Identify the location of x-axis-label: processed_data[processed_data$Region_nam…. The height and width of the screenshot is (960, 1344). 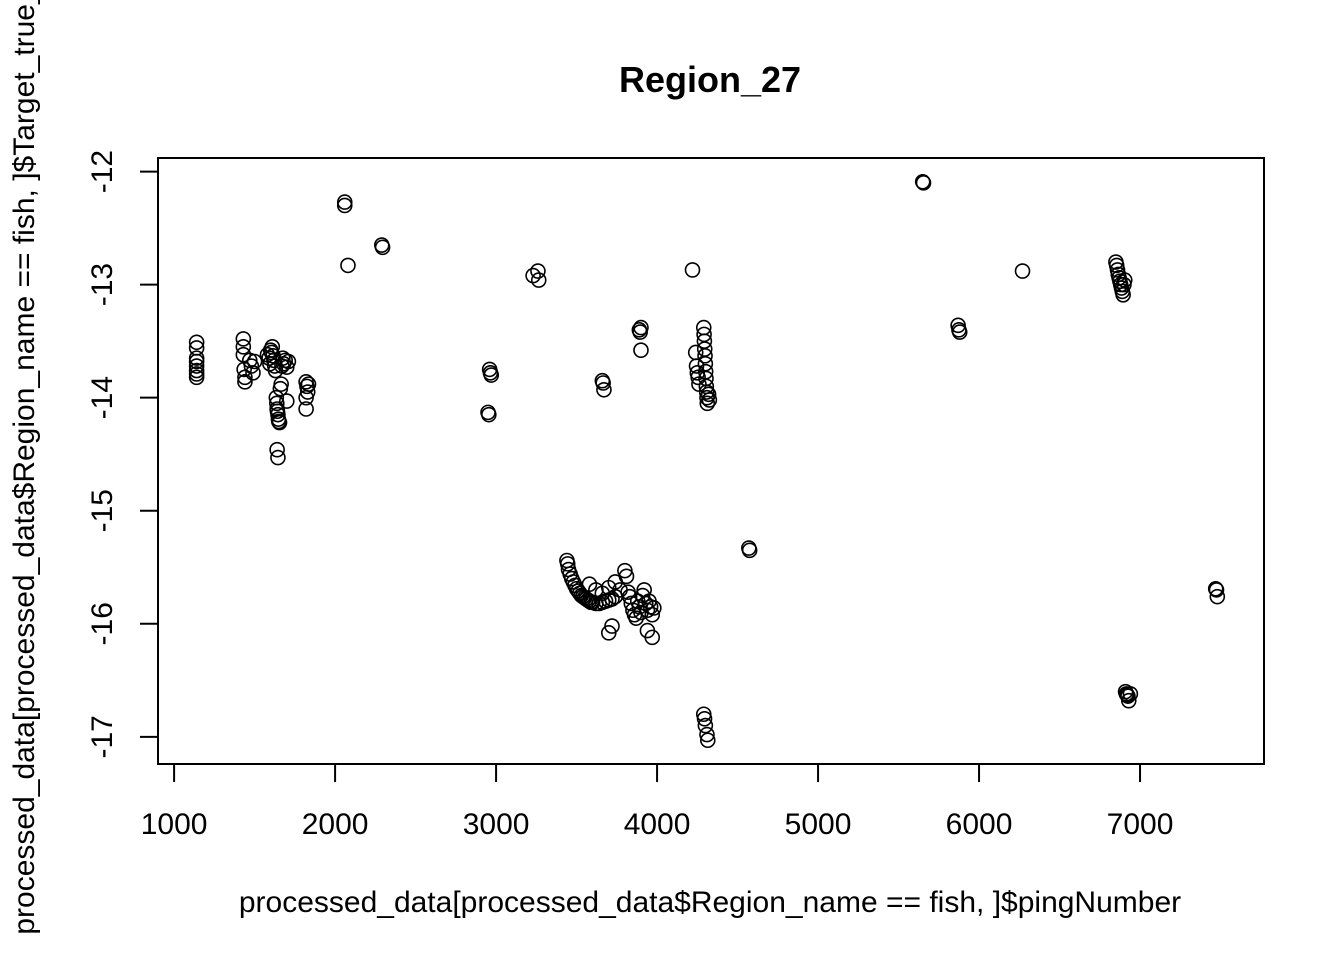
(710, 902).